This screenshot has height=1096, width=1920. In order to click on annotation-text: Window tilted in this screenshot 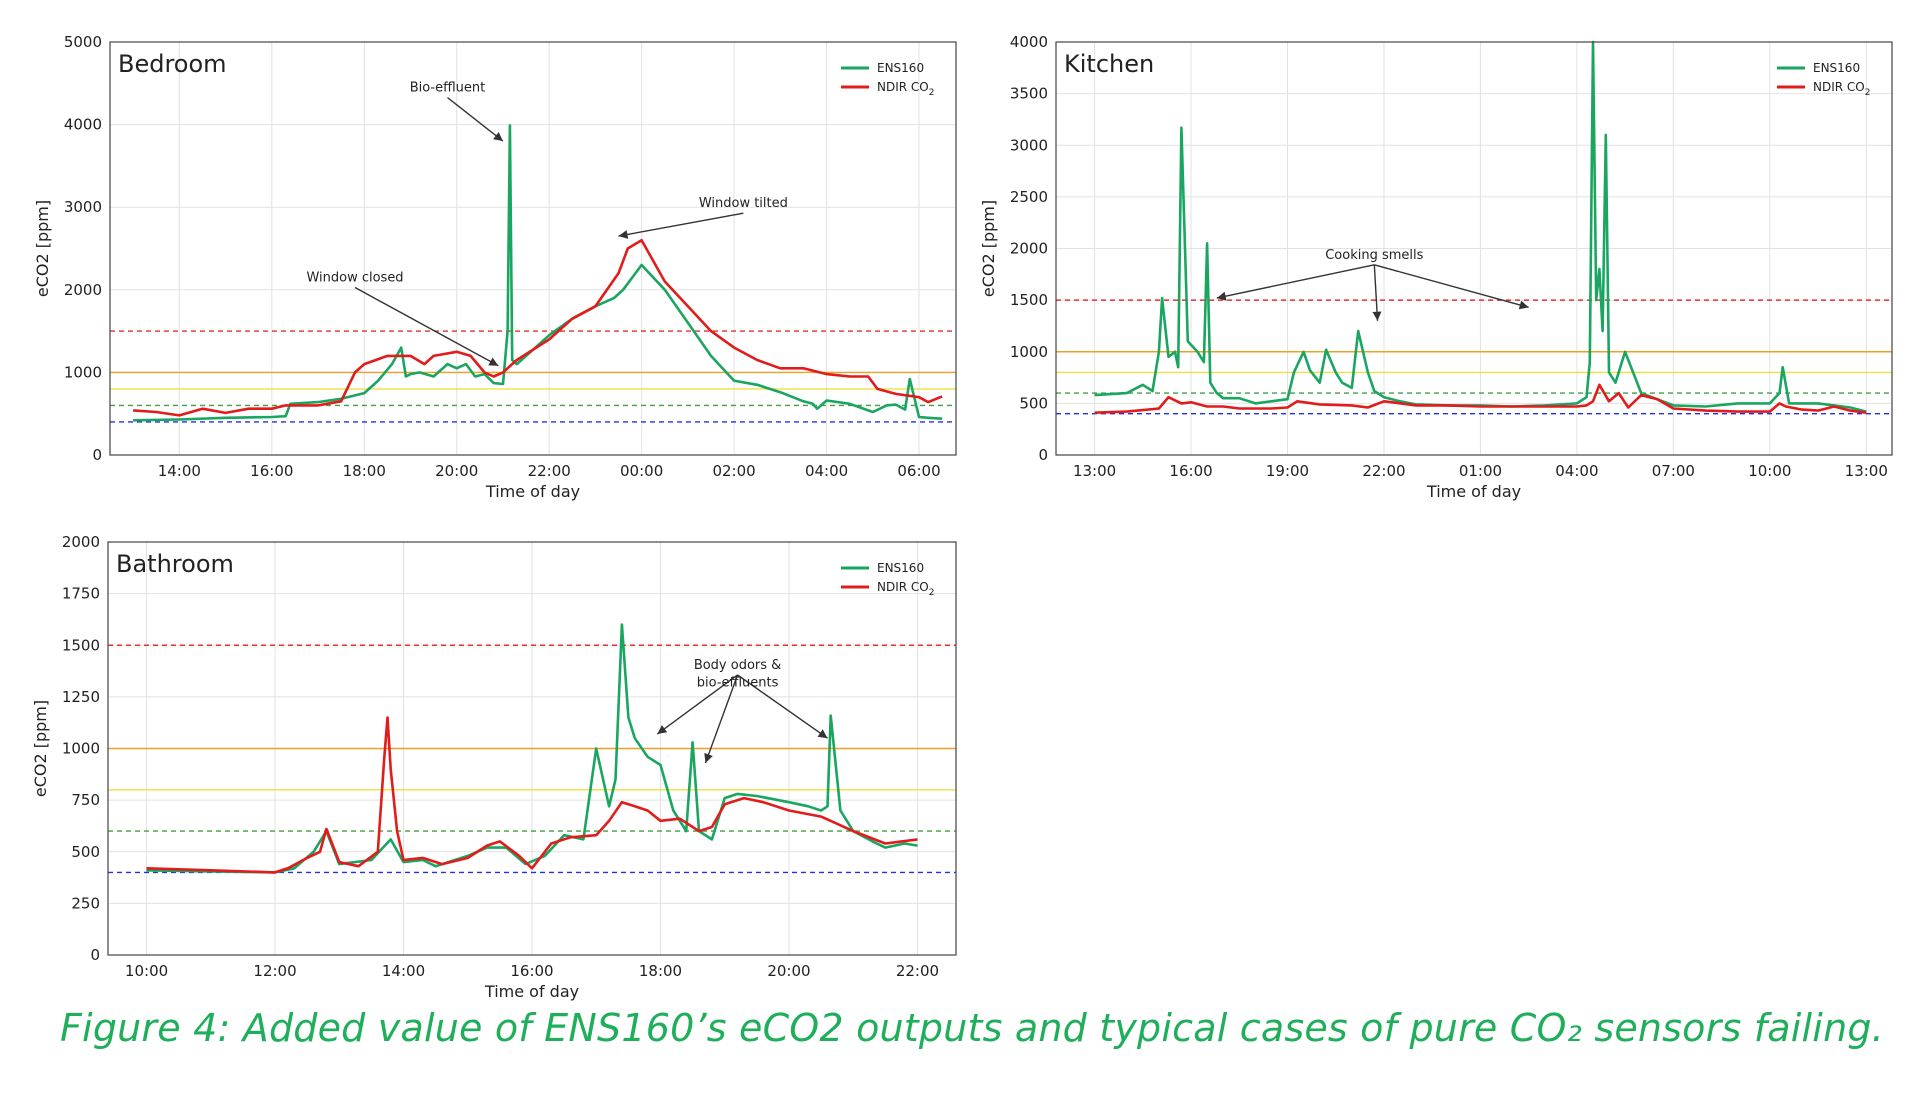, I will do `click(743, 203)`.